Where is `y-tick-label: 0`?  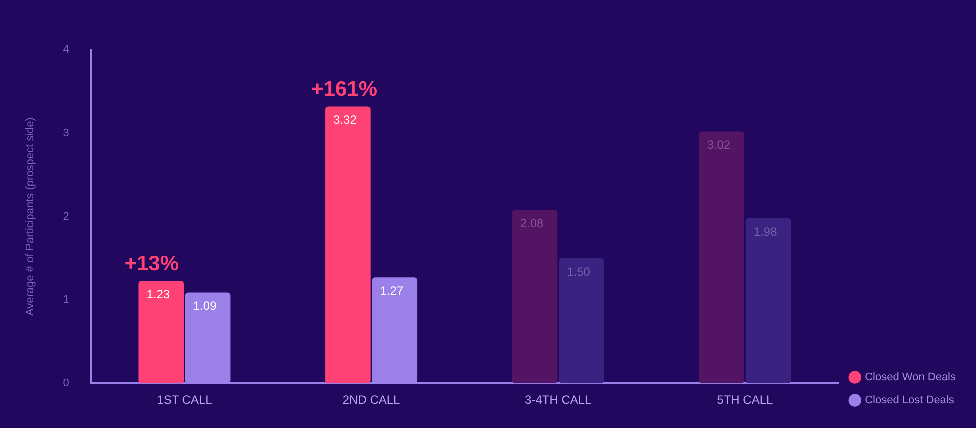 y-tick-label: 0 is located at coordinates (66, 384).